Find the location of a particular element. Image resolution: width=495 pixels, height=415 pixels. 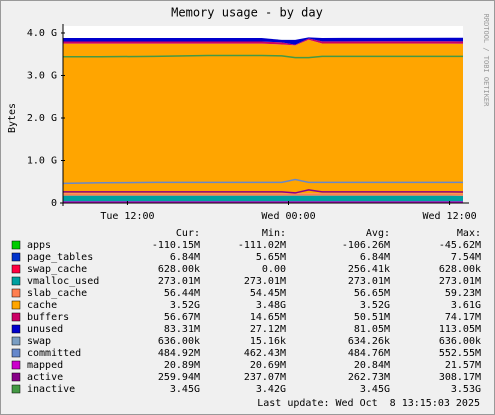

stat-value: 484.76M is located at coordinates (369, 353).